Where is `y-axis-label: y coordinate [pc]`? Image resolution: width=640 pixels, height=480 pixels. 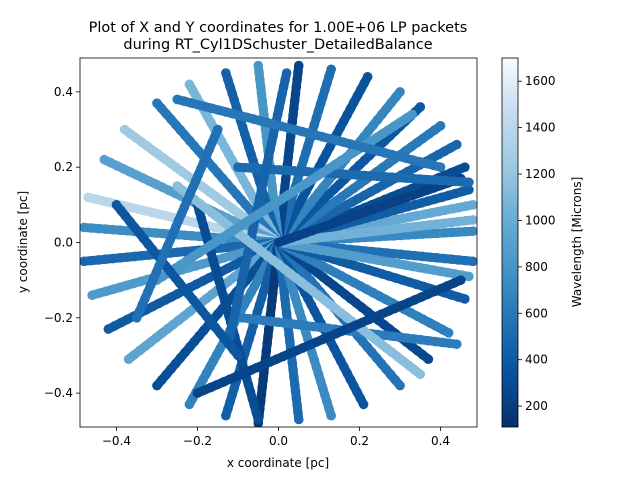
y-axis-label: y coordinate [pc] is located at coordinates (23, 242).